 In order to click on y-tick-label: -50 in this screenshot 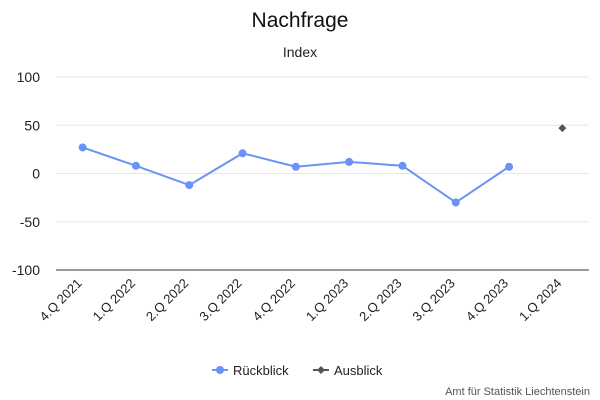, I will do `click(30, 222)`.